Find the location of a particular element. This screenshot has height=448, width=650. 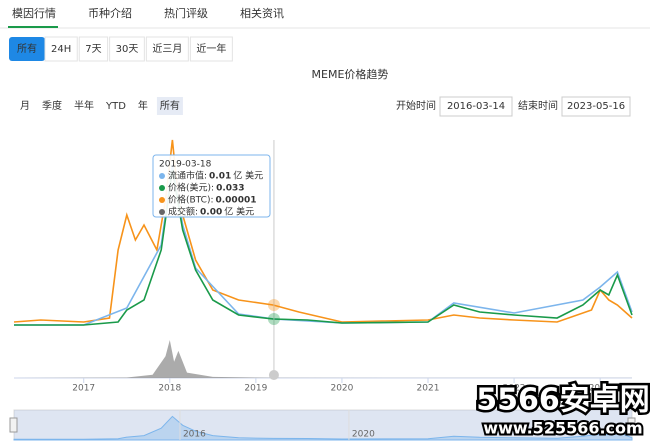

navigator-label: 2016 is located at coordinates (194, 435).